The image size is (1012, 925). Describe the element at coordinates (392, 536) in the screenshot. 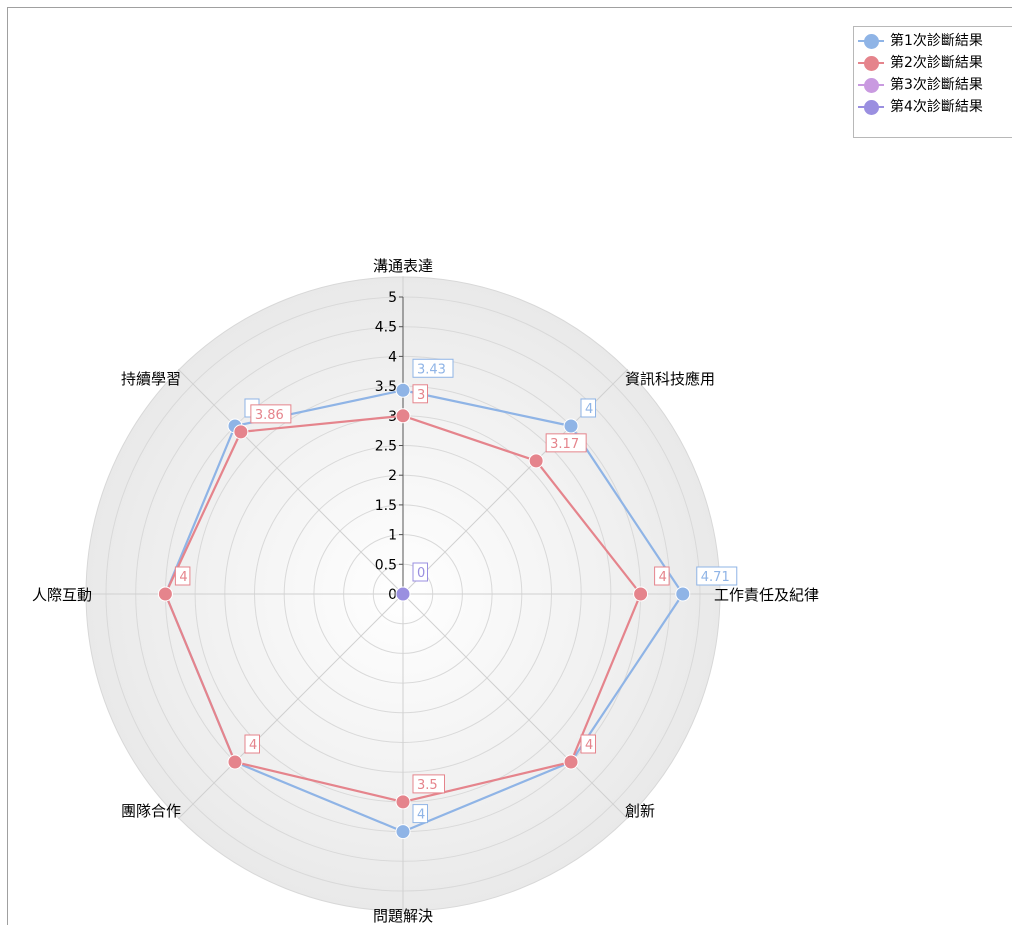

I see `value-axis-tick-label: 1` at that location.